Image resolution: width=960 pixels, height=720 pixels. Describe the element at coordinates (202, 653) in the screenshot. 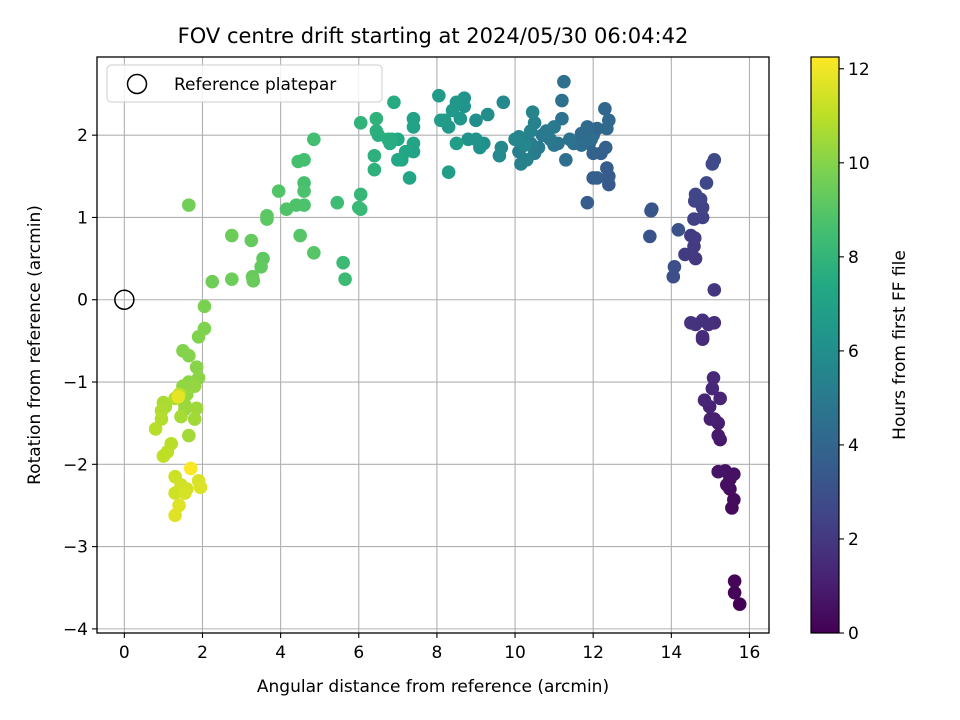

I see `x-tick-label: 2` at that location.